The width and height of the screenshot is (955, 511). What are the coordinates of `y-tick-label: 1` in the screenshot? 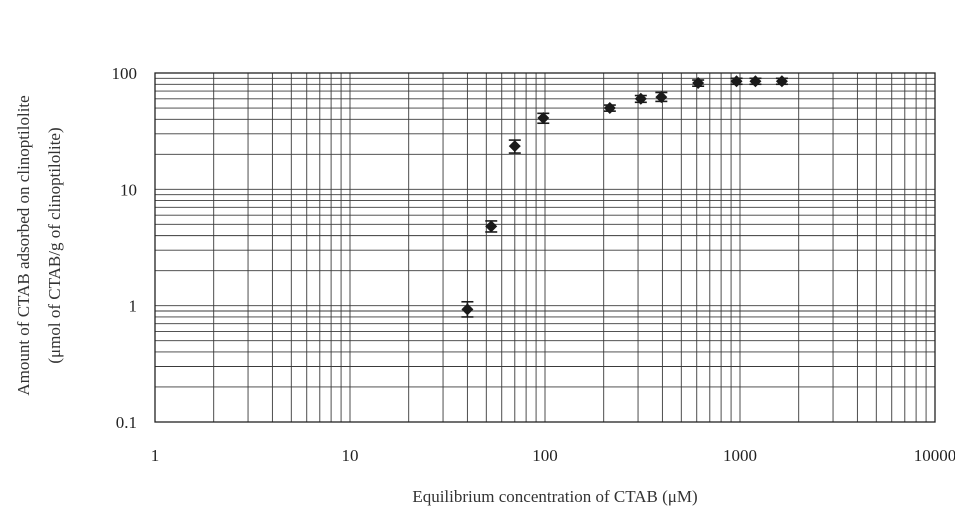 It's located at (133, 306).